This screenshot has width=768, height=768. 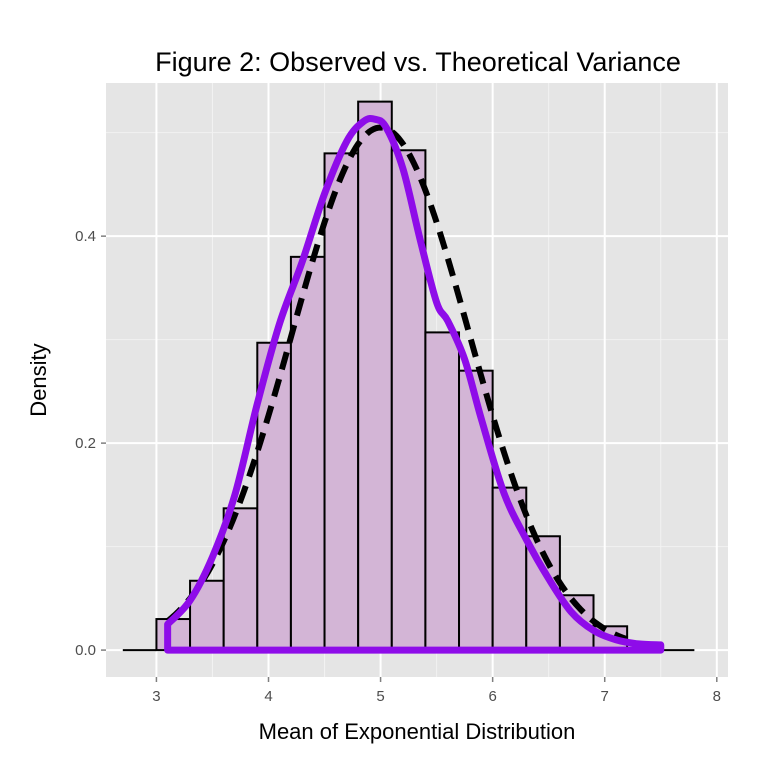 What do you see at coordinates (38, 379) in the screenshot?
I see `y-axis-title: Density` at bounding box center [38, 379].